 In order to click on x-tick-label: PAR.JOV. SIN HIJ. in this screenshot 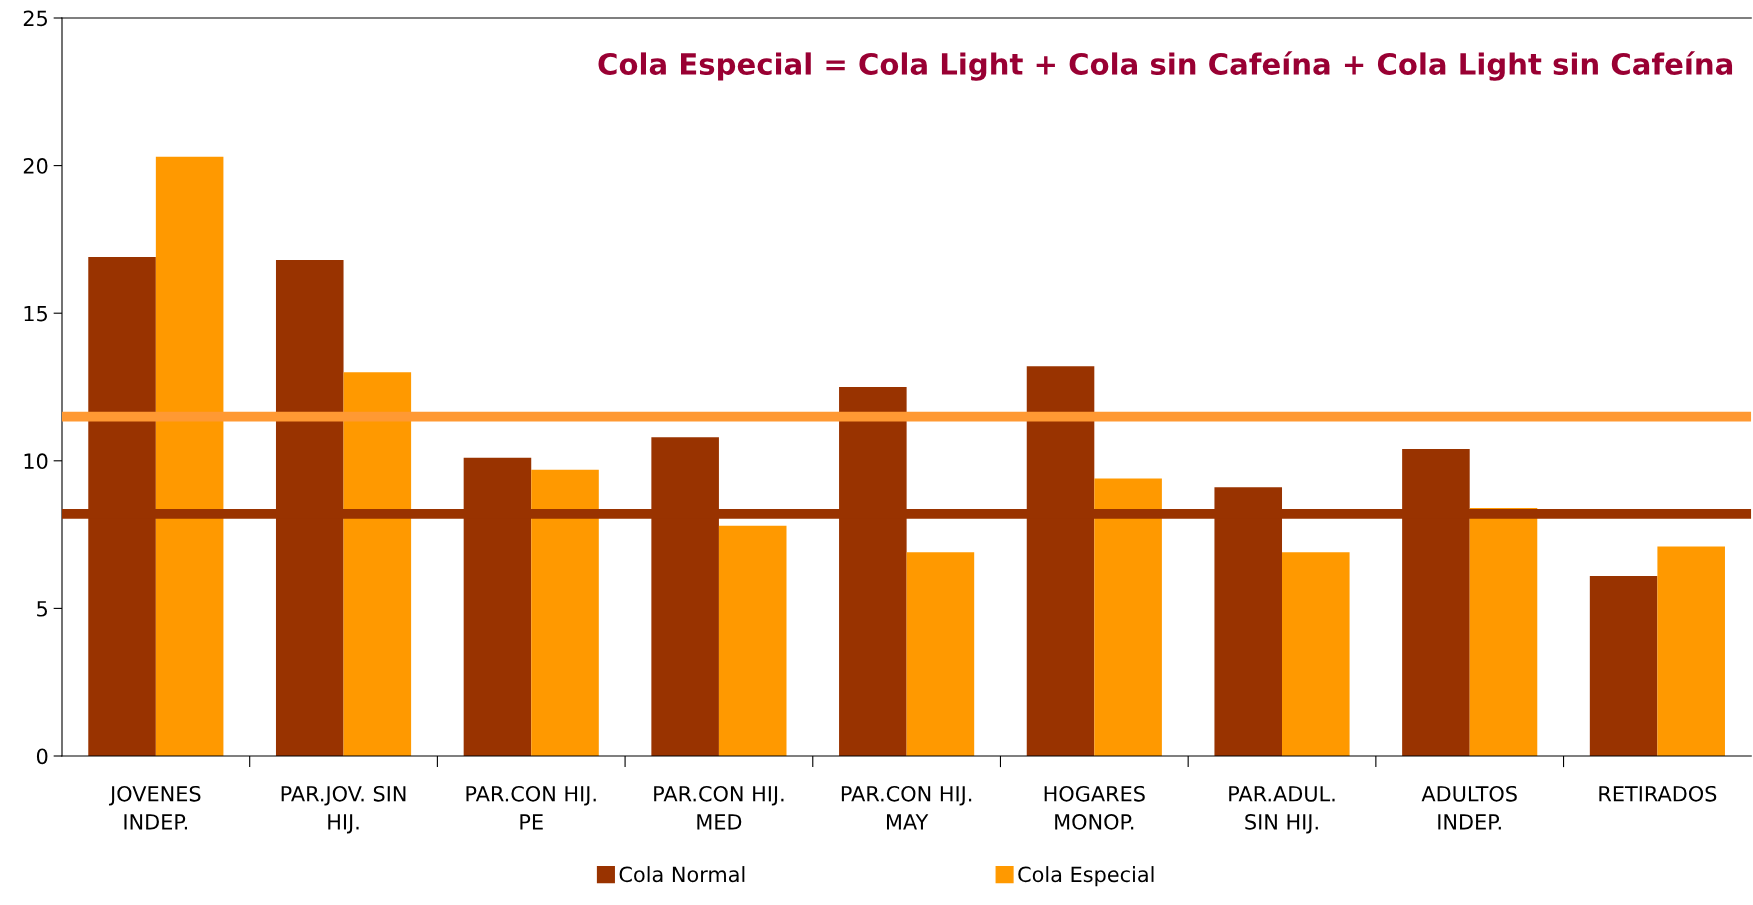, I will do `click(343, 809)`.